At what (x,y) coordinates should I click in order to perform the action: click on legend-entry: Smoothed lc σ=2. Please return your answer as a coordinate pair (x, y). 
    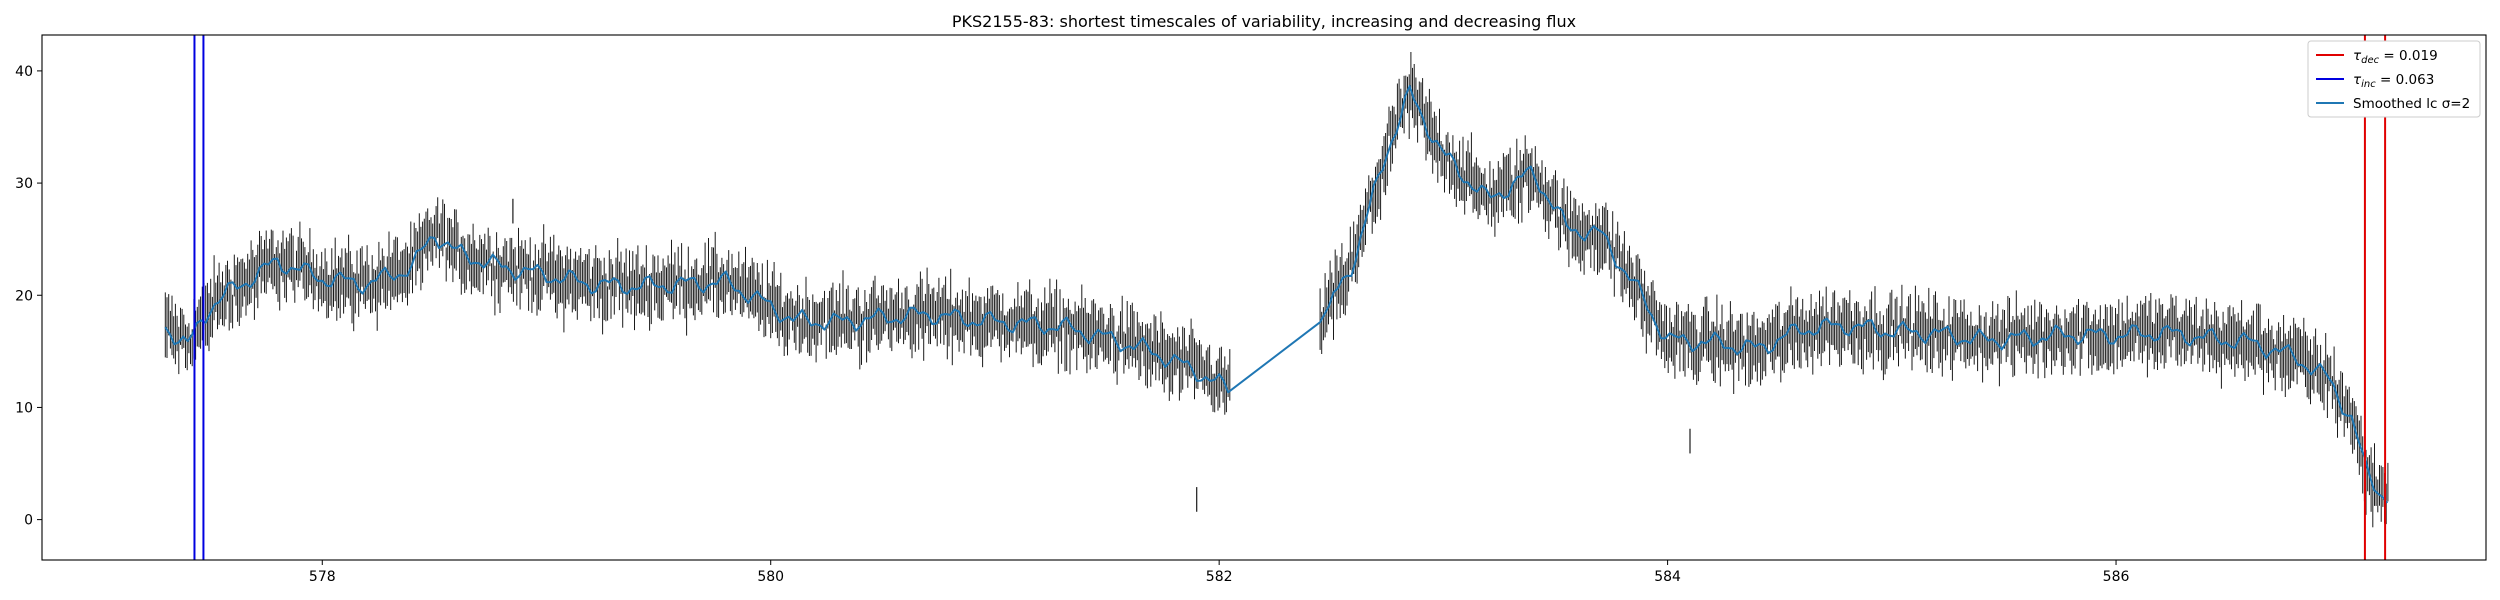
    Looking at the image, I should click on (2411, 104).